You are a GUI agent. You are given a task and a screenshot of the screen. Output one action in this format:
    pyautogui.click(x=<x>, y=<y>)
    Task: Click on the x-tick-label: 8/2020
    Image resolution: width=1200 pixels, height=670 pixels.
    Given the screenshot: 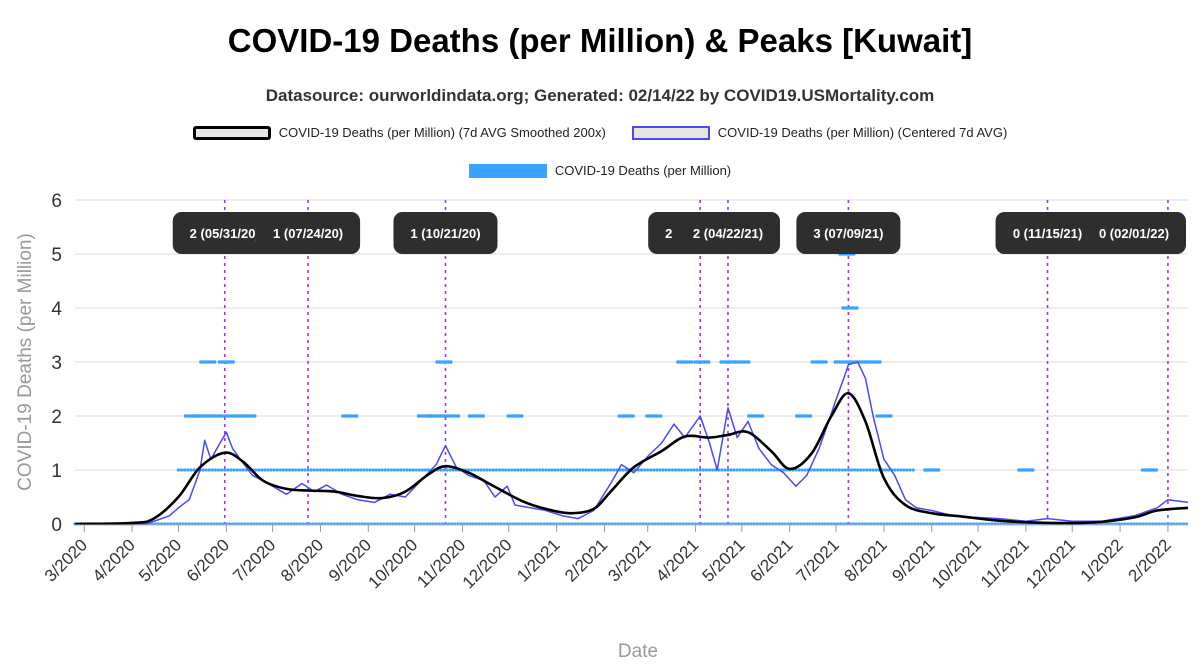 What is the action you would take?
    pyautogui.click(x=302, y=560)
    